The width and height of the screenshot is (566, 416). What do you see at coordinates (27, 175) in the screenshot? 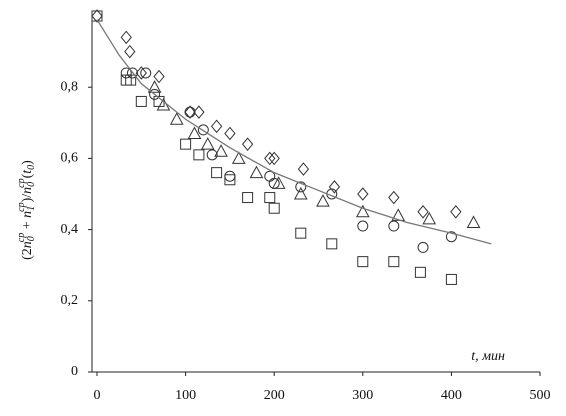
I see `y-label-part: (` at bounding box center [27, 175].